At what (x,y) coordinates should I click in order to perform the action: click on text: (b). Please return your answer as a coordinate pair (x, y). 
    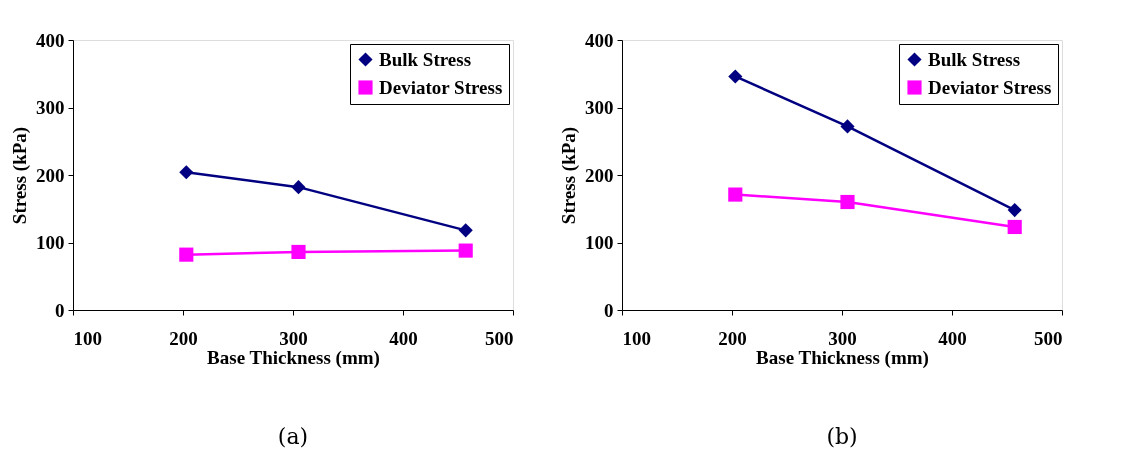
    Looking at the image, I should click on (842, 436).